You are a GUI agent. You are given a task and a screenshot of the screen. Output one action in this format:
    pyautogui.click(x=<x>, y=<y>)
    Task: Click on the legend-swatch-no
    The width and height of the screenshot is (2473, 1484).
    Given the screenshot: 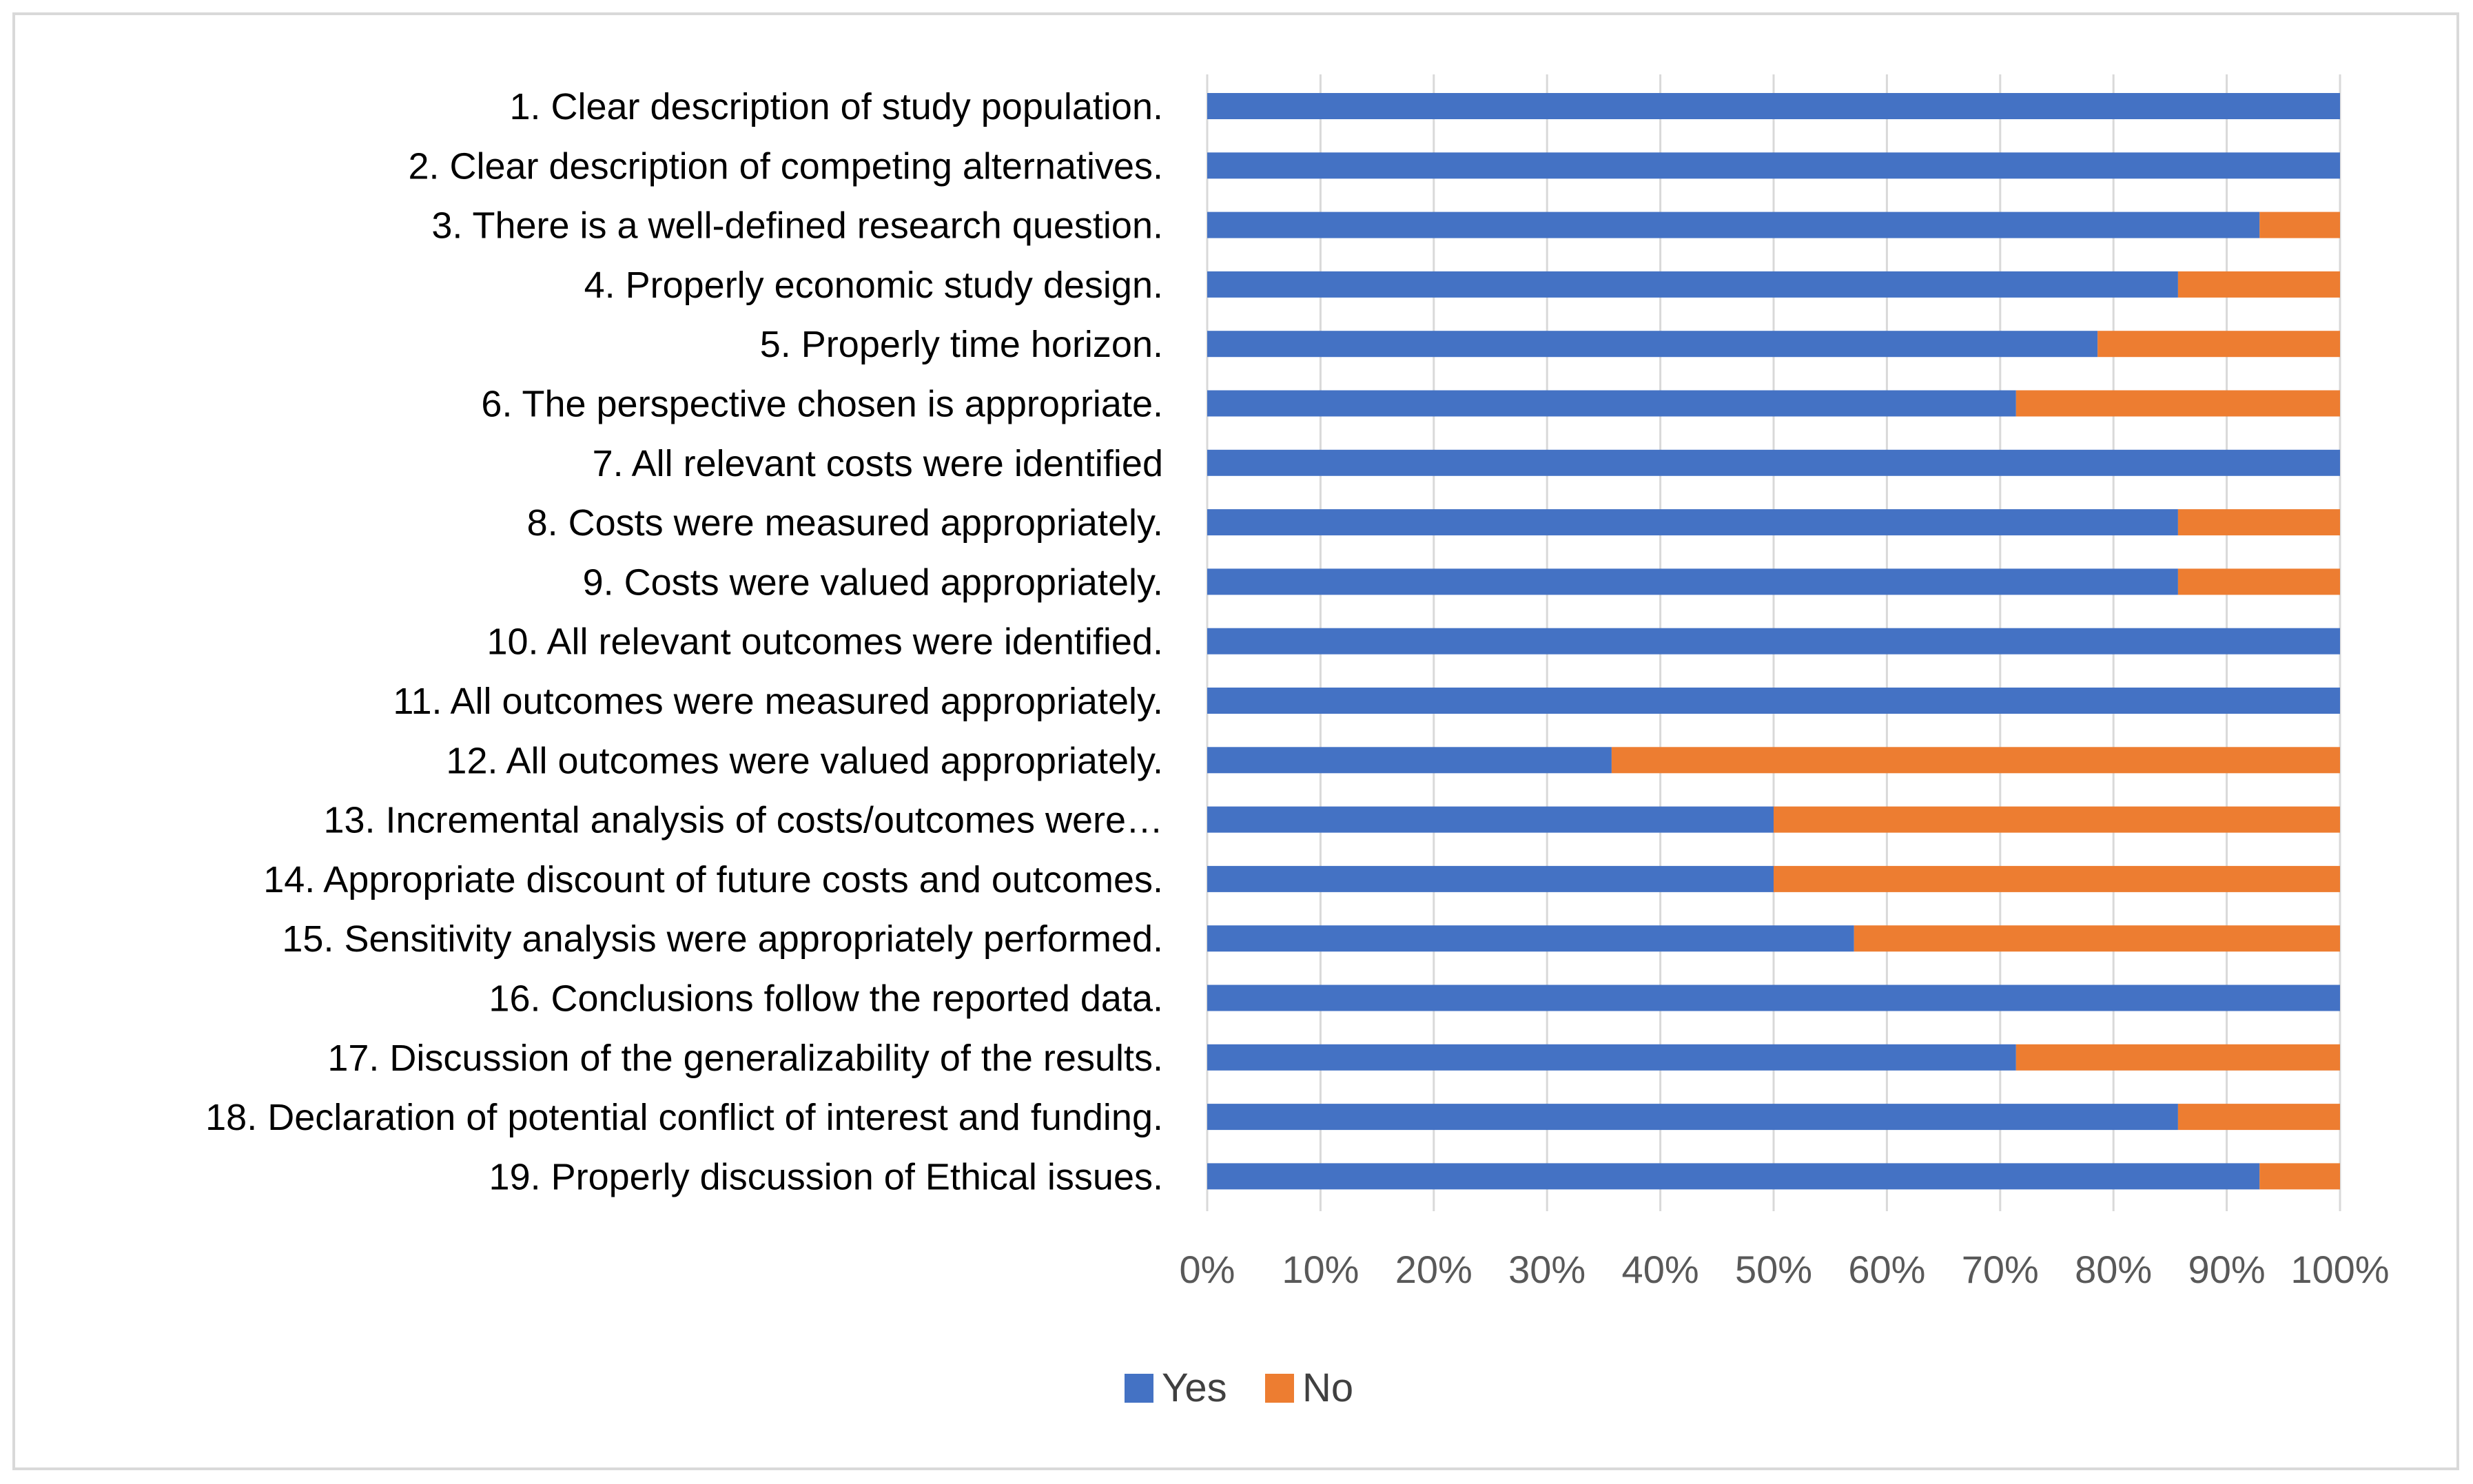 What is the action you would take?
    pyautogui.click(x=1279, y=1388)
    